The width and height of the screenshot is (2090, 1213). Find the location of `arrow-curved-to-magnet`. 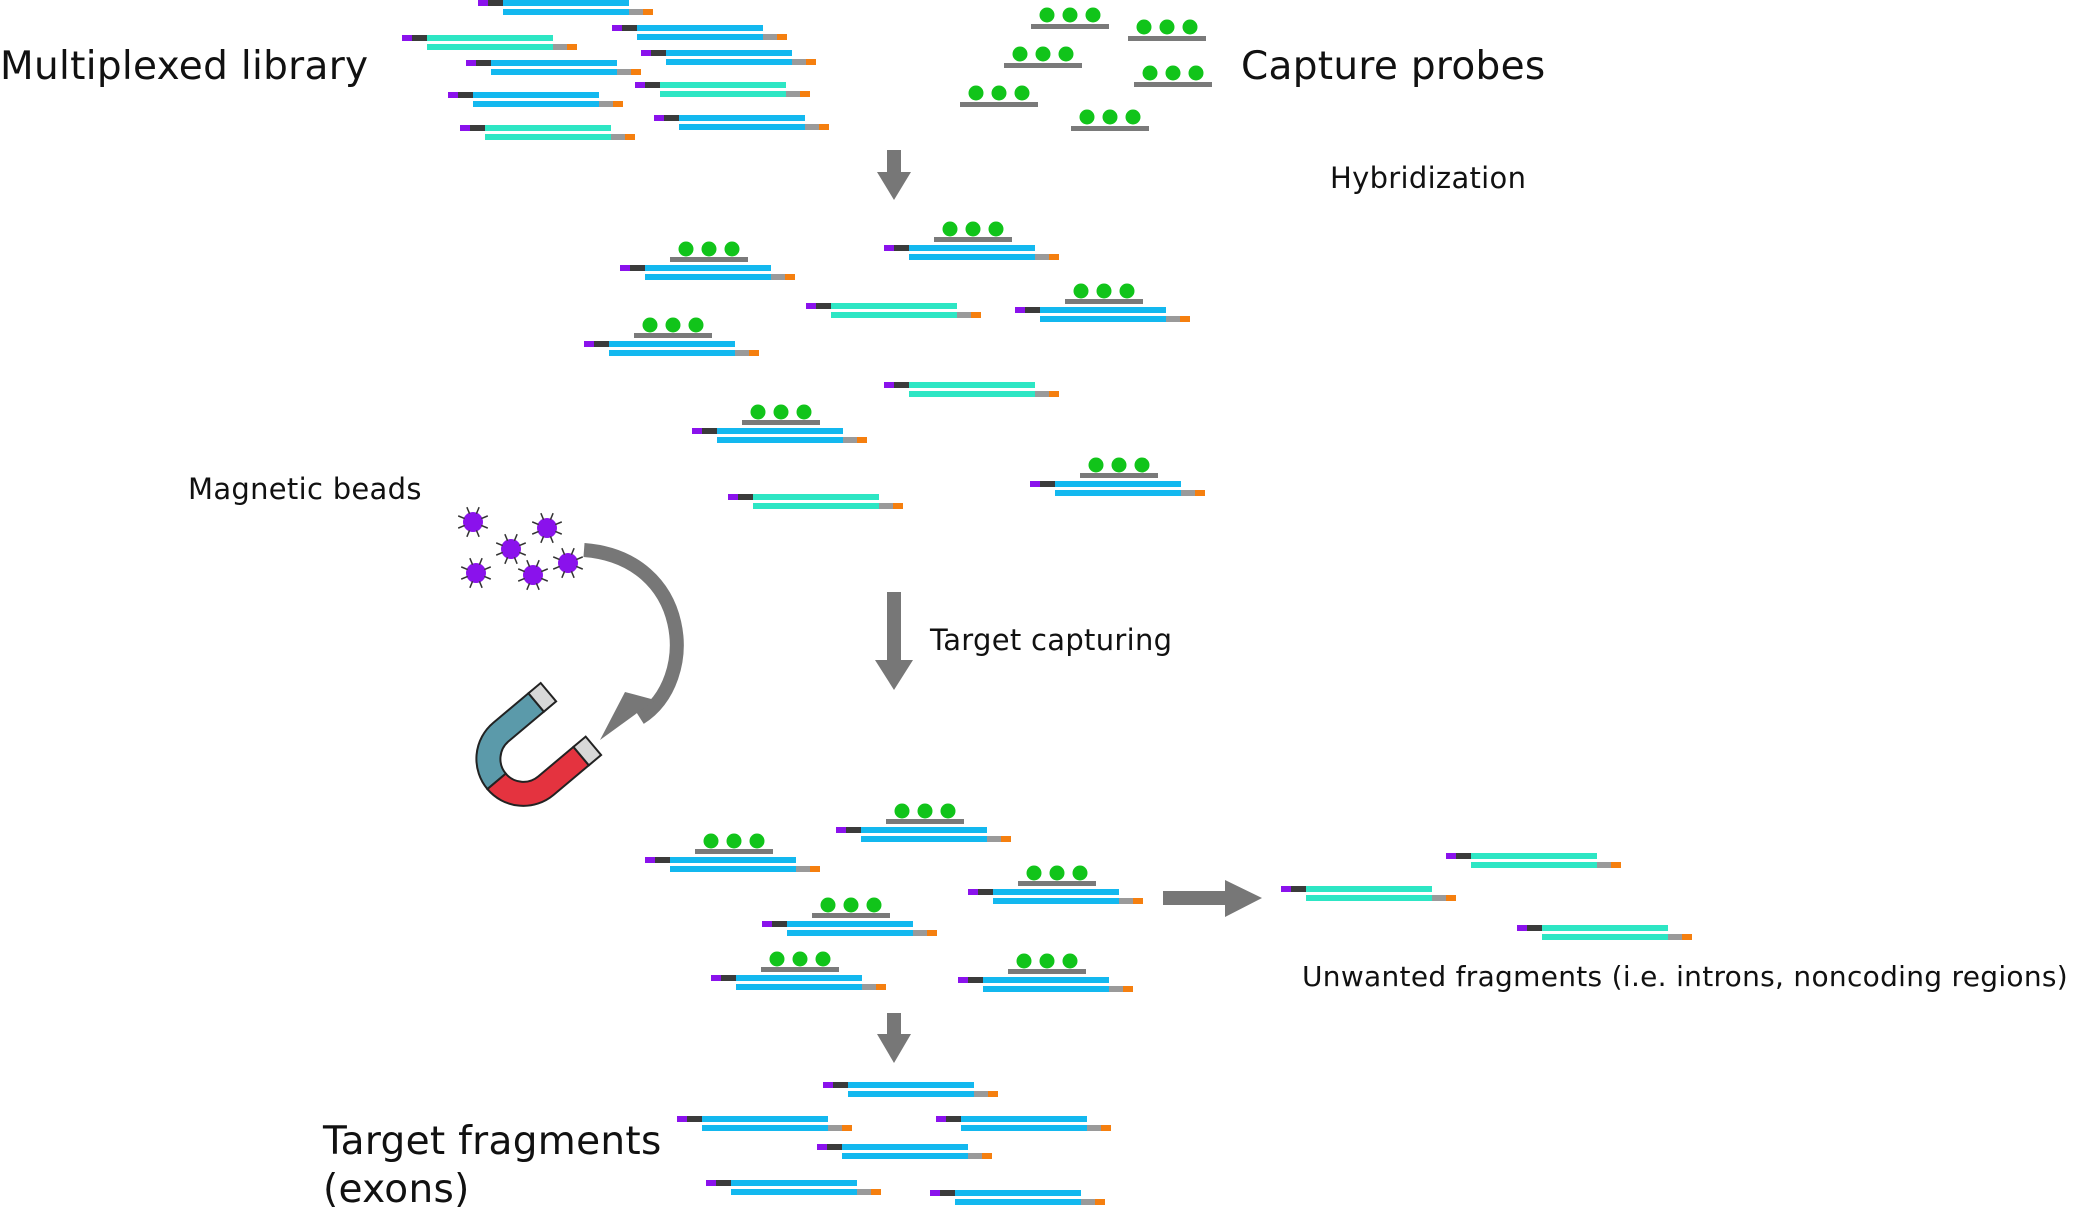

arrow-curved-to-magnet is located at coordinates (633, 633).